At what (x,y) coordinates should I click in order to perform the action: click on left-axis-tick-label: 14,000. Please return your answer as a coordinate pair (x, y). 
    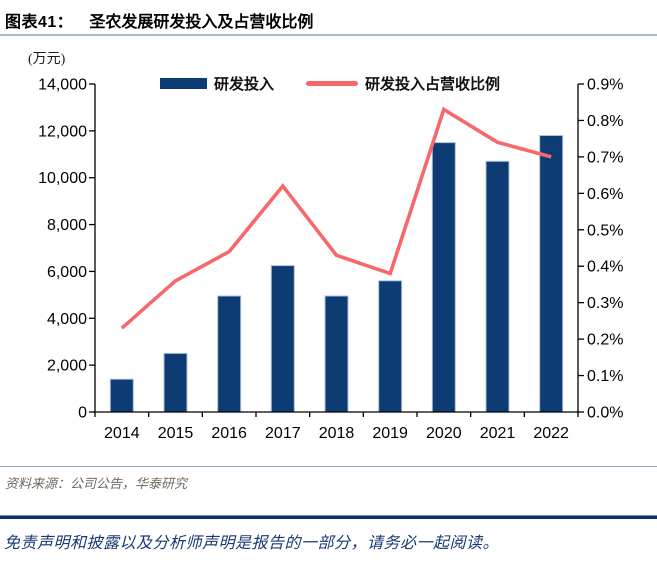
    Looking at the image, I should click on (62, 85).